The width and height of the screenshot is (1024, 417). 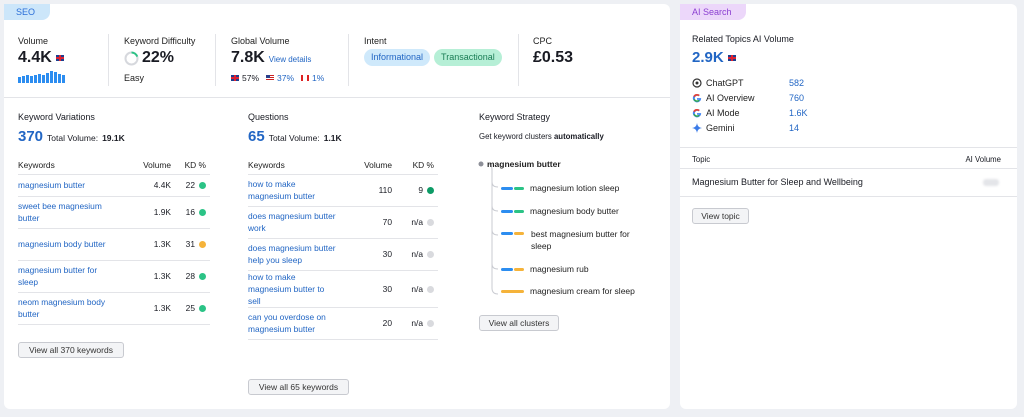 What do you see at coordinates (113, 138) in the screenshot?
I see `variations-total: 19.1K` at bounding box center [113, 138].